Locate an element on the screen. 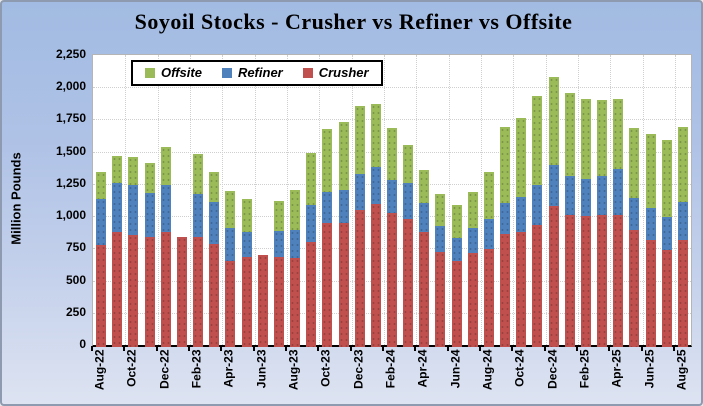 The height and width of the screenshot is (406, 703). x-tick-label: Oct-22 is located at coordinates (131, 368).